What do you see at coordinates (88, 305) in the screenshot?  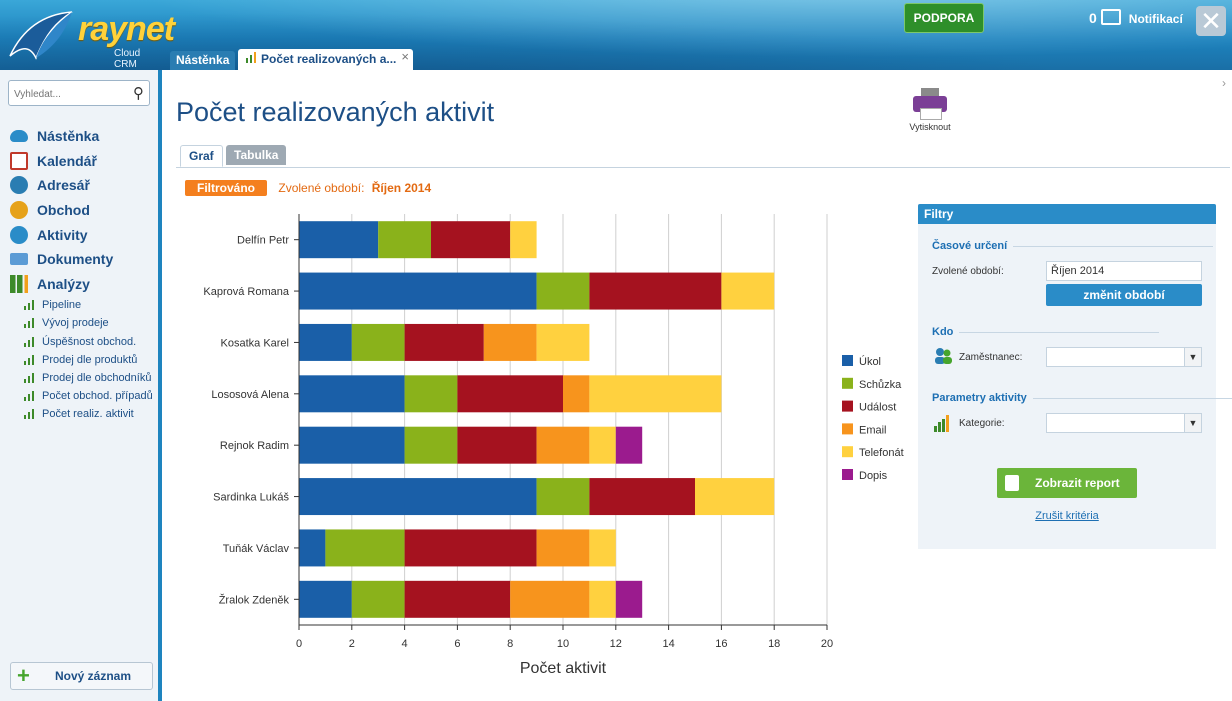 I see `subnav-pipeline: Pipeline` at bounding box center [88, 305].